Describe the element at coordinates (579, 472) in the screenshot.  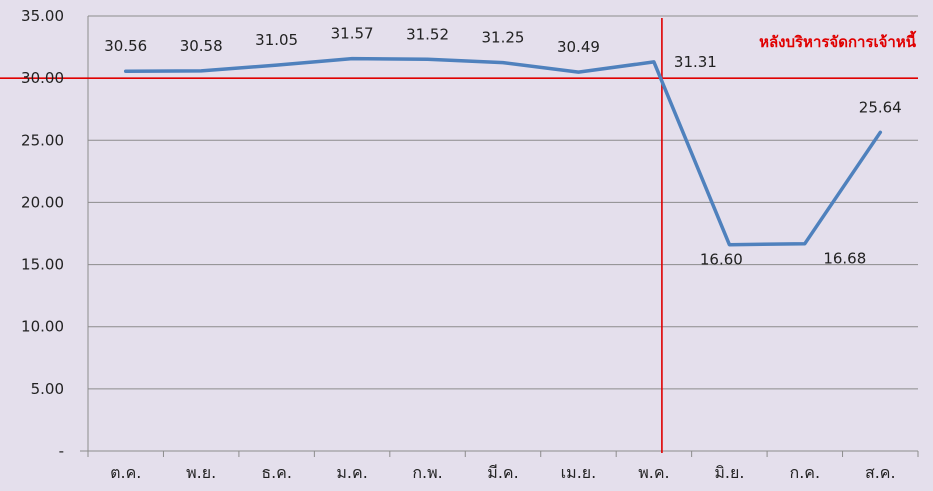
I see `x-tick-label-6: เม.ย.` at that location.